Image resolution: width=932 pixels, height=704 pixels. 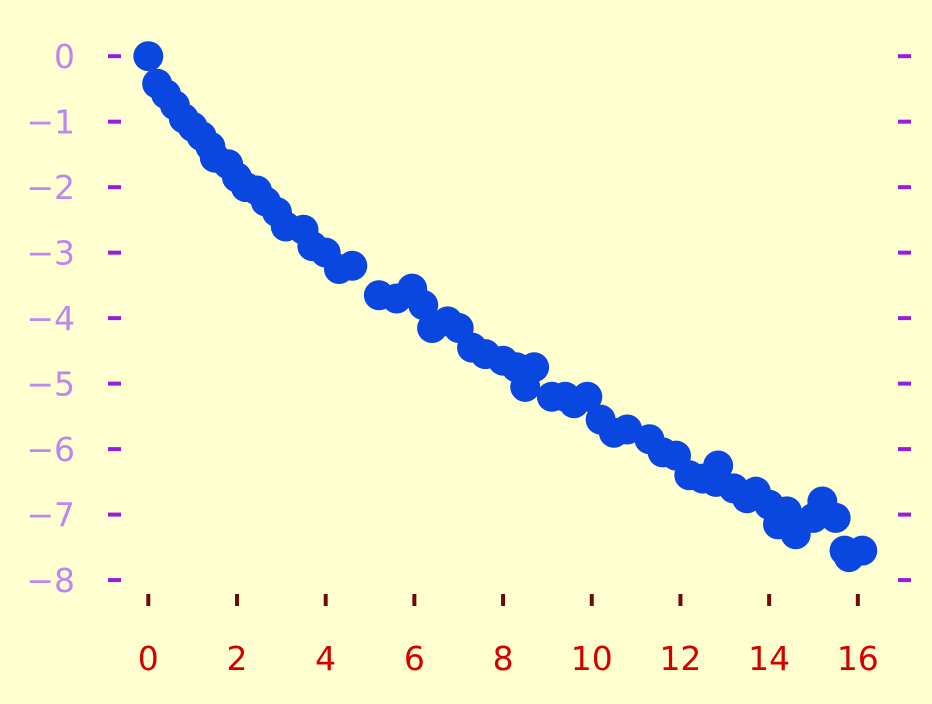 I want to click on y-tick-label: −3, so click(x=50, y=253).